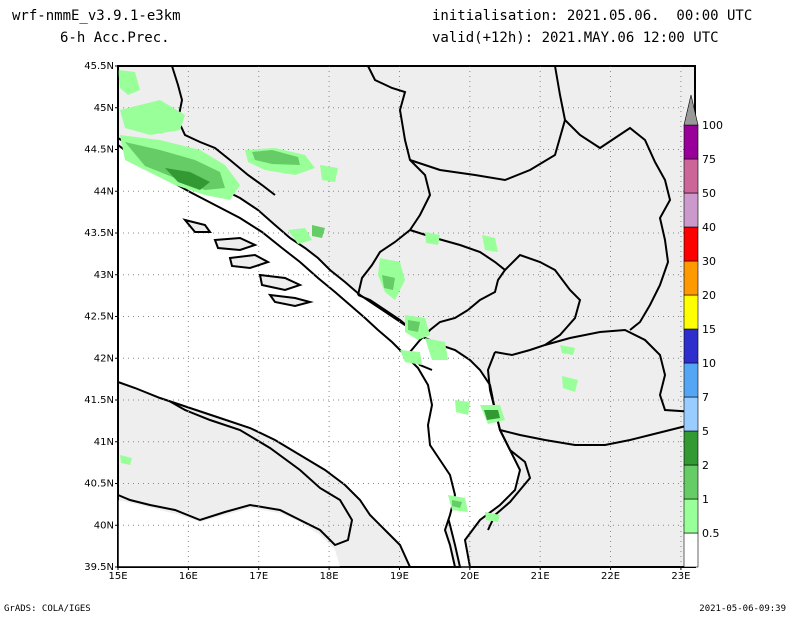 The height and width of the screenshot is (618, 800). I want to click on colorbar-label: 40, so click(709, 227).